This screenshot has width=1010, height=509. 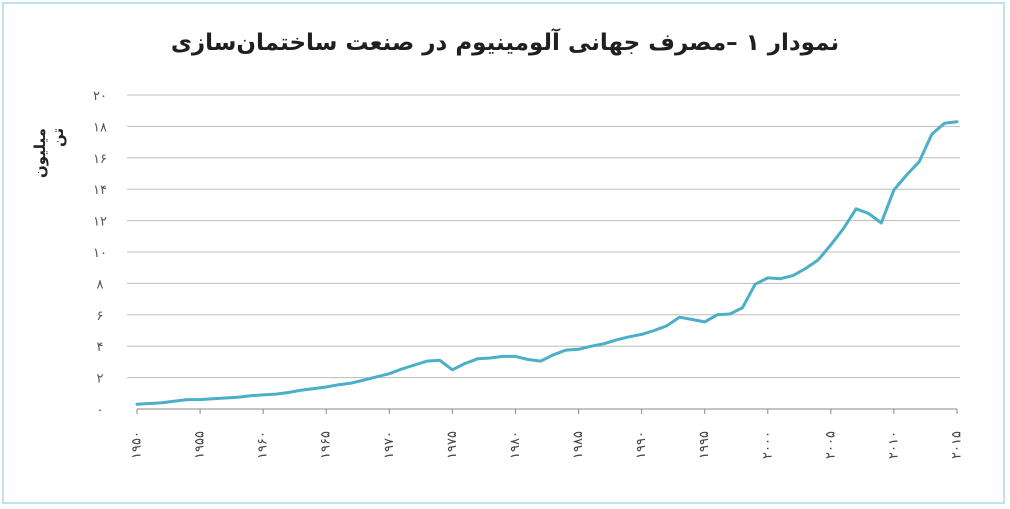 I want to click on x-tick-label: ۱۹۵۵, so click(x=200, y=445).